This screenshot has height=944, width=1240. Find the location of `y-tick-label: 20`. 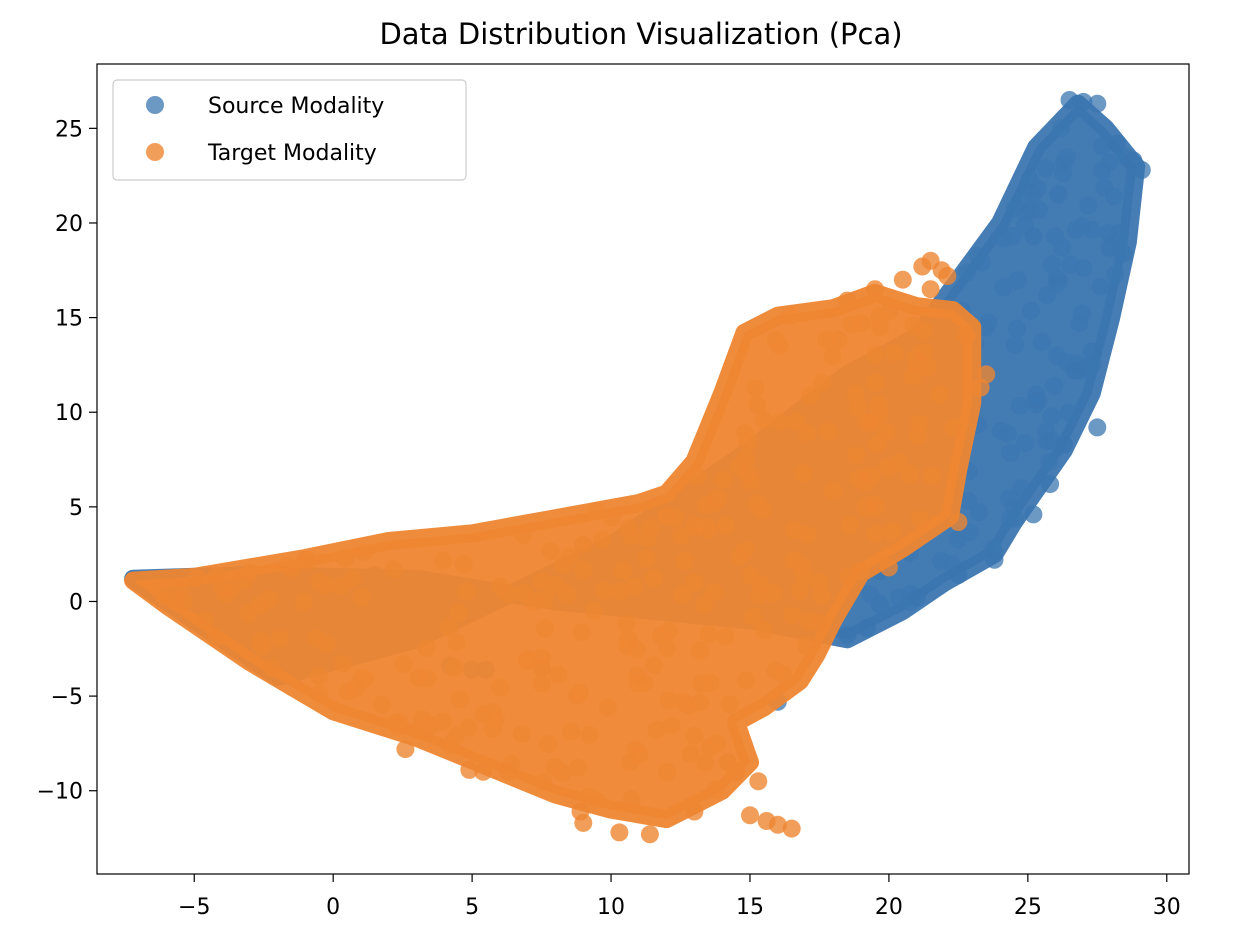

y-tick-label: 20 is located at coordinates (69, 224).